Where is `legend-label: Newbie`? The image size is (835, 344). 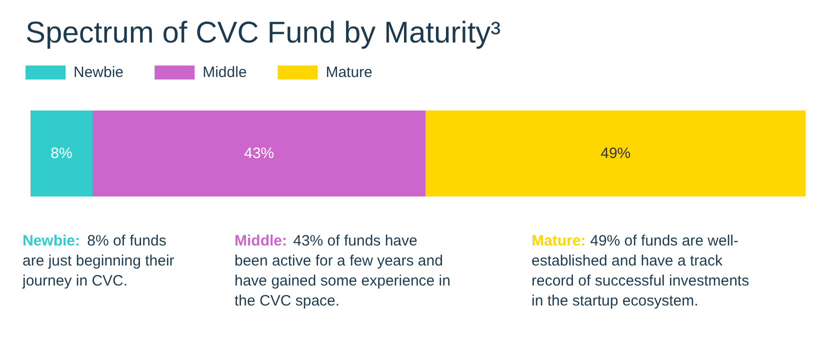
legend-label: Newbie is located at coordinates (99, 72).